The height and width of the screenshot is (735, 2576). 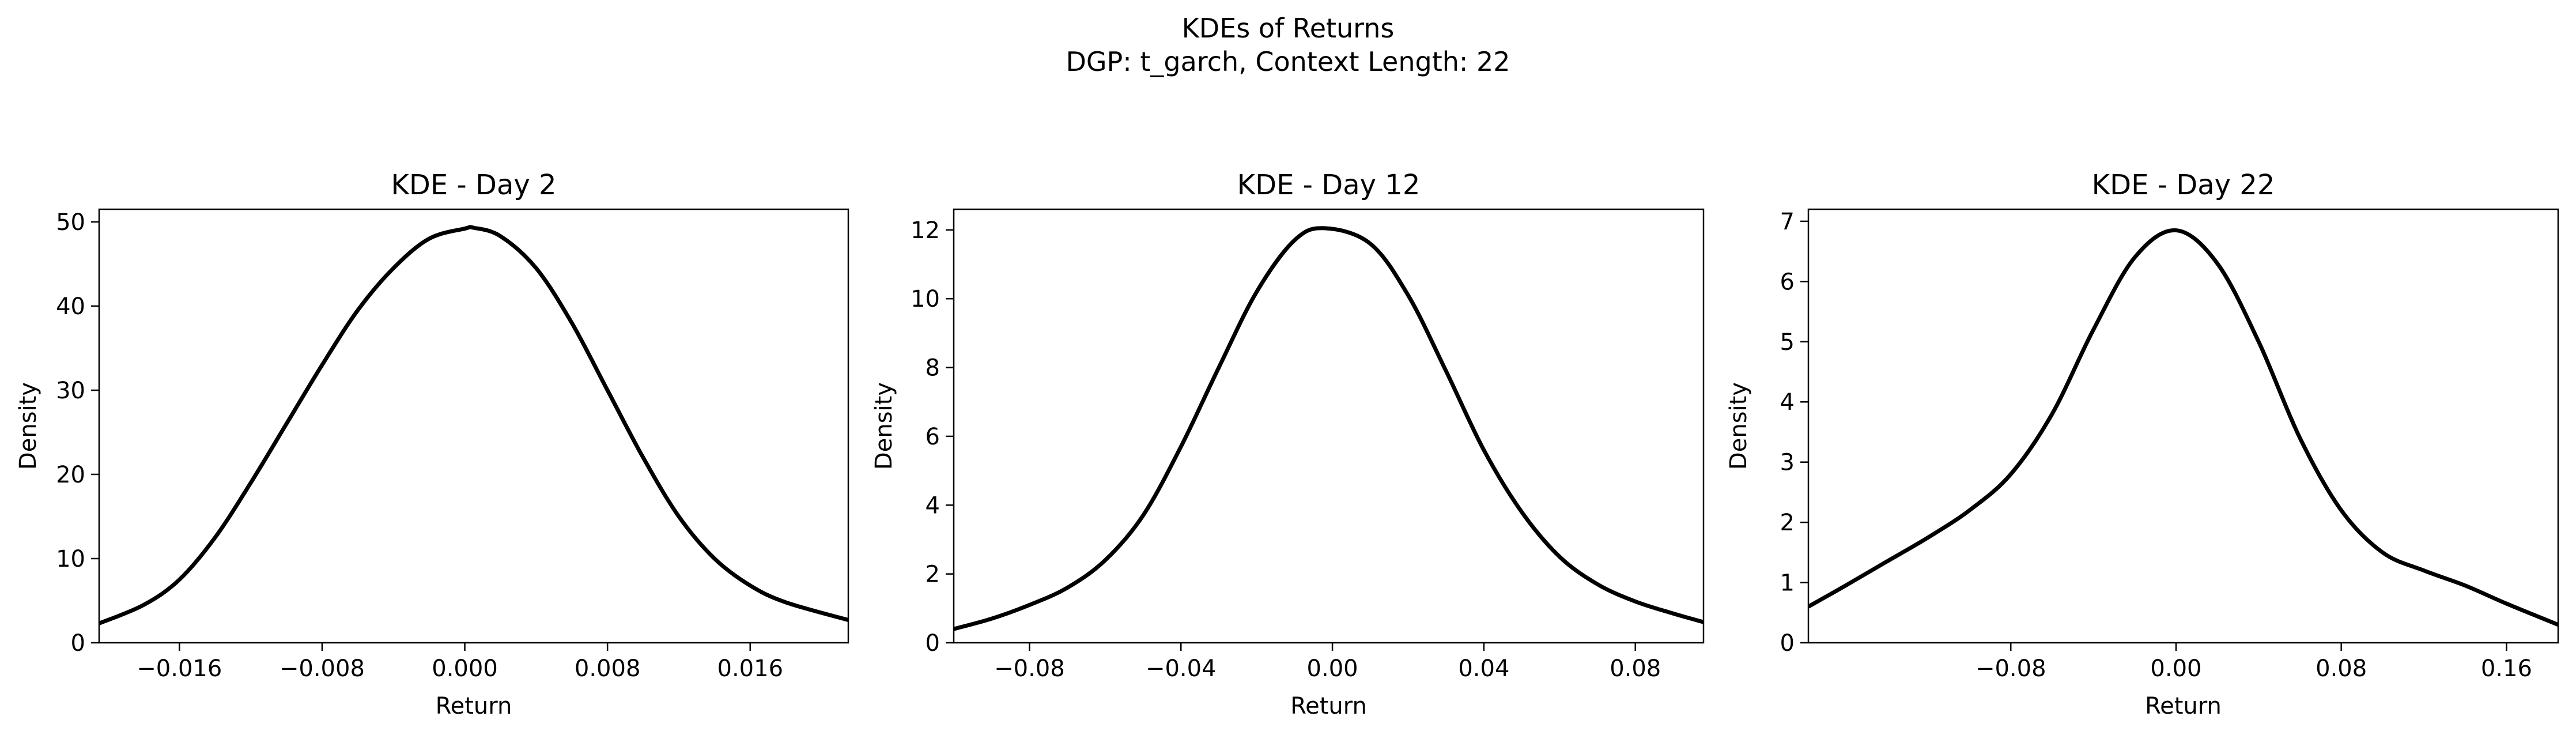 What do you see at coordinates (70, 391) in the screenshot?
I see `y-tick-label: 30` at bounding box center [70, 391].